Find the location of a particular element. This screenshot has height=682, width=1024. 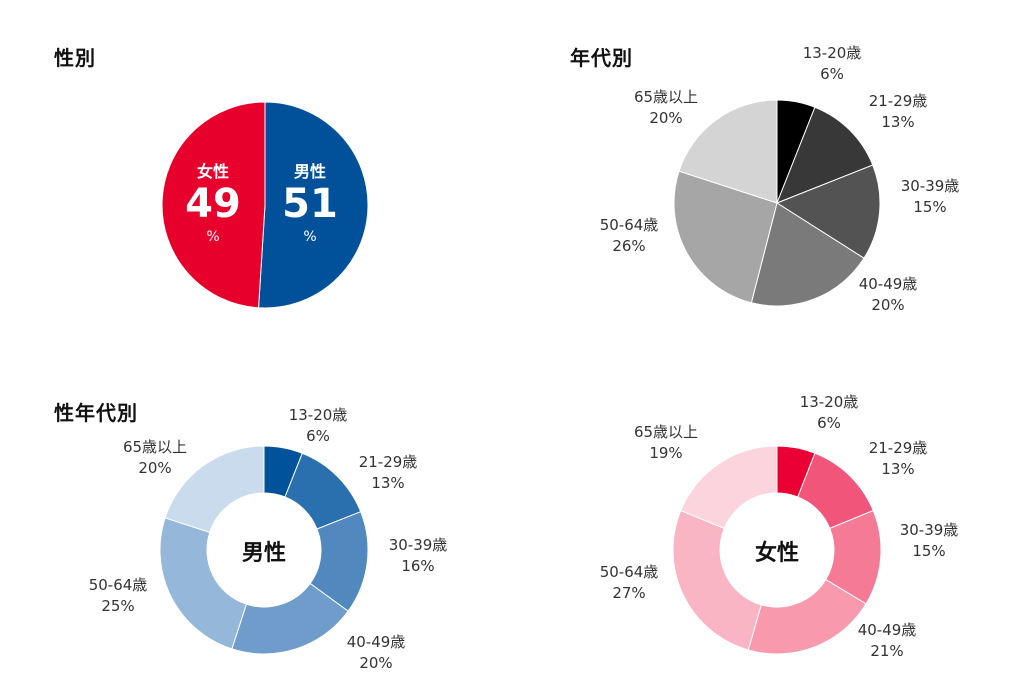

female-label-21-29: 21-29歳 13% is located at coordinates (898, 459).